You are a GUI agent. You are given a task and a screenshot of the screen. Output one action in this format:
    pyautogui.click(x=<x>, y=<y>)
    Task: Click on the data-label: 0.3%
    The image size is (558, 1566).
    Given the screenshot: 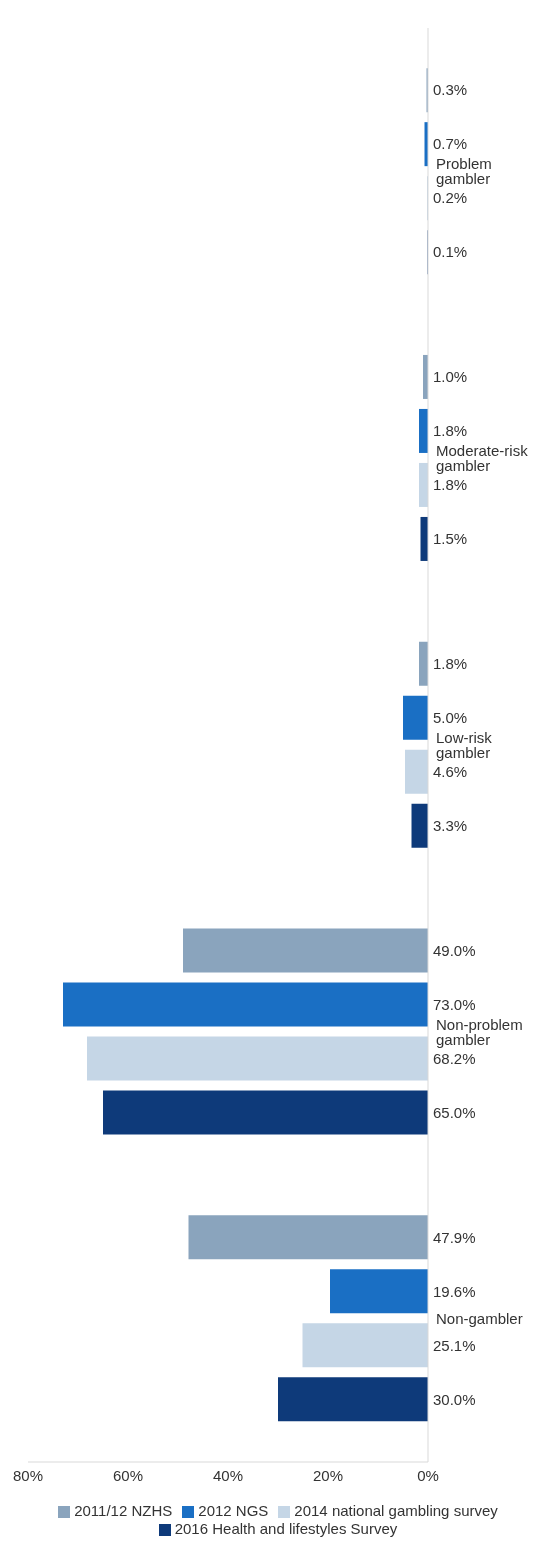 What is the action you would take?
    pyautogui.click(x=450, y=90)
    